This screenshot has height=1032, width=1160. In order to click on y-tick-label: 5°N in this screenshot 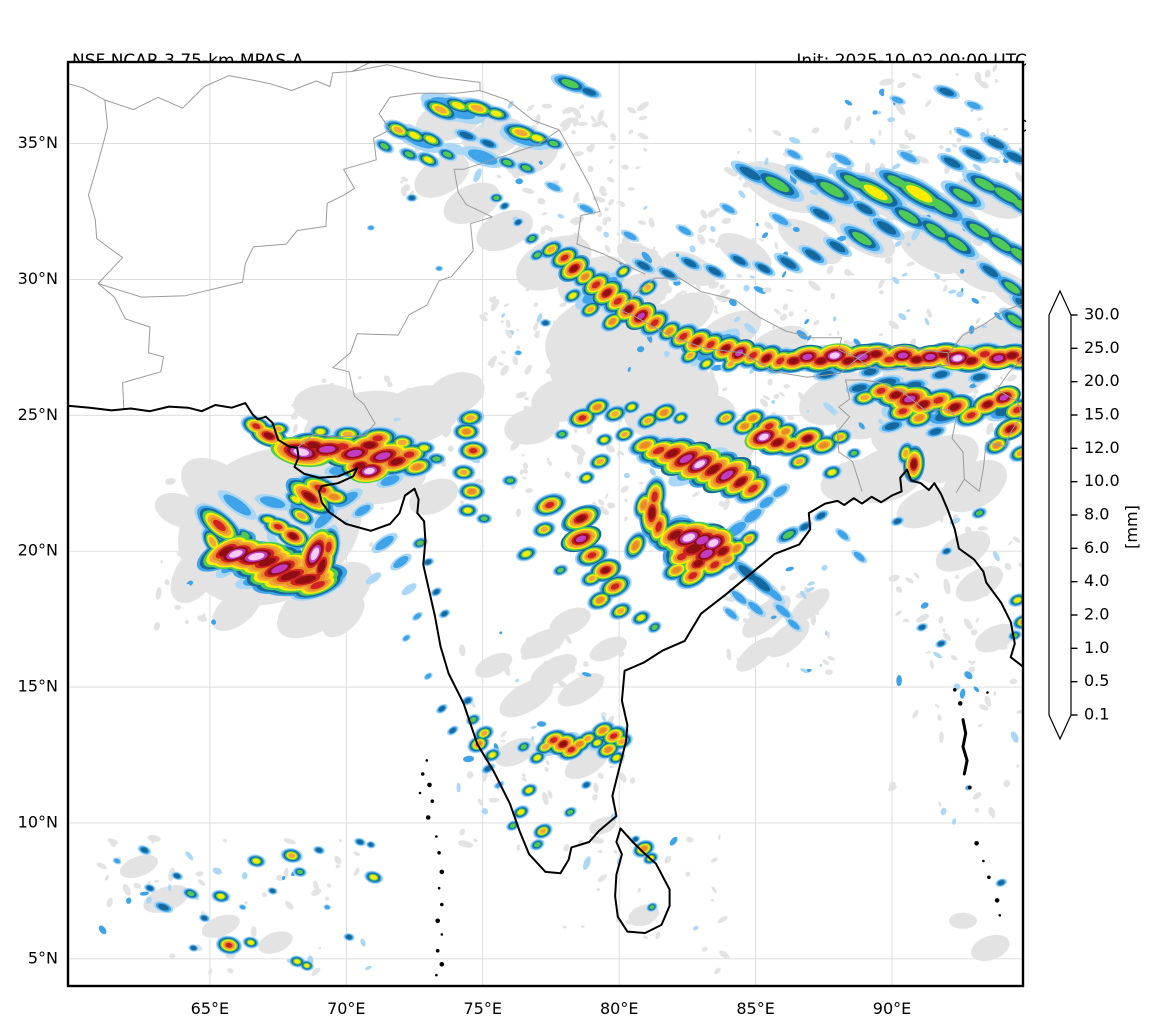, I will do `click(43, 957)`.